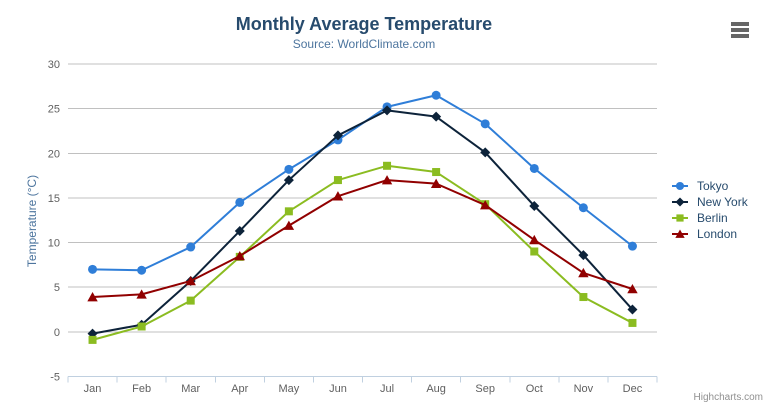 This screenshot has width=769, height=416. Describe the element at coordinates (364, 44) in the screenshot. I see `chart-subtitle: Source: WorldClimate.com` at that location.